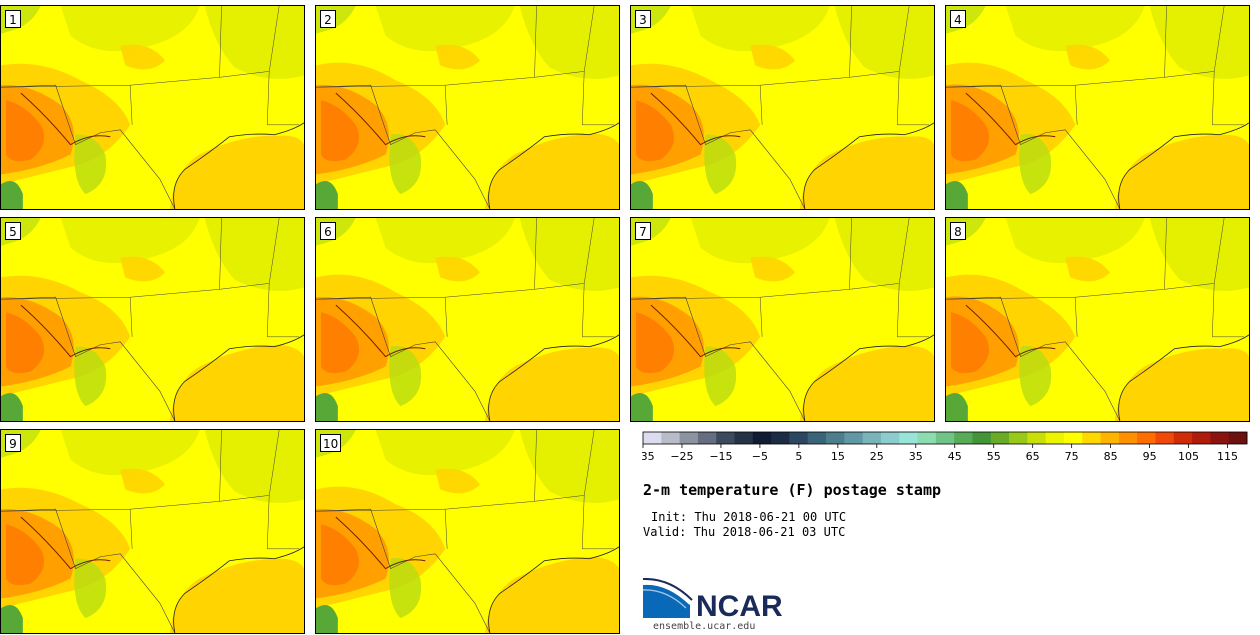 The image size is (1260, 635). What do you see at coordinates (681, 456) in the screenshot?
I see `colorbar-tick-label: −25` at bounding box center [681, 456].